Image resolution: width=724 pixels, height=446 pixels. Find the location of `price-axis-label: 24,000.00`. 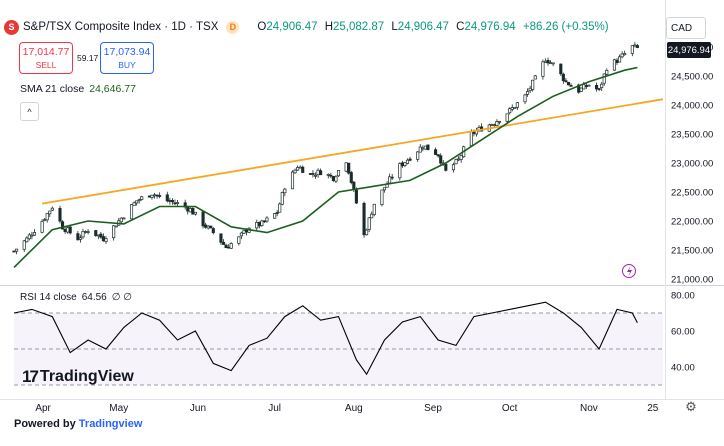

price-axis-label: 24,000.00 is located at coordinates (692, 106).